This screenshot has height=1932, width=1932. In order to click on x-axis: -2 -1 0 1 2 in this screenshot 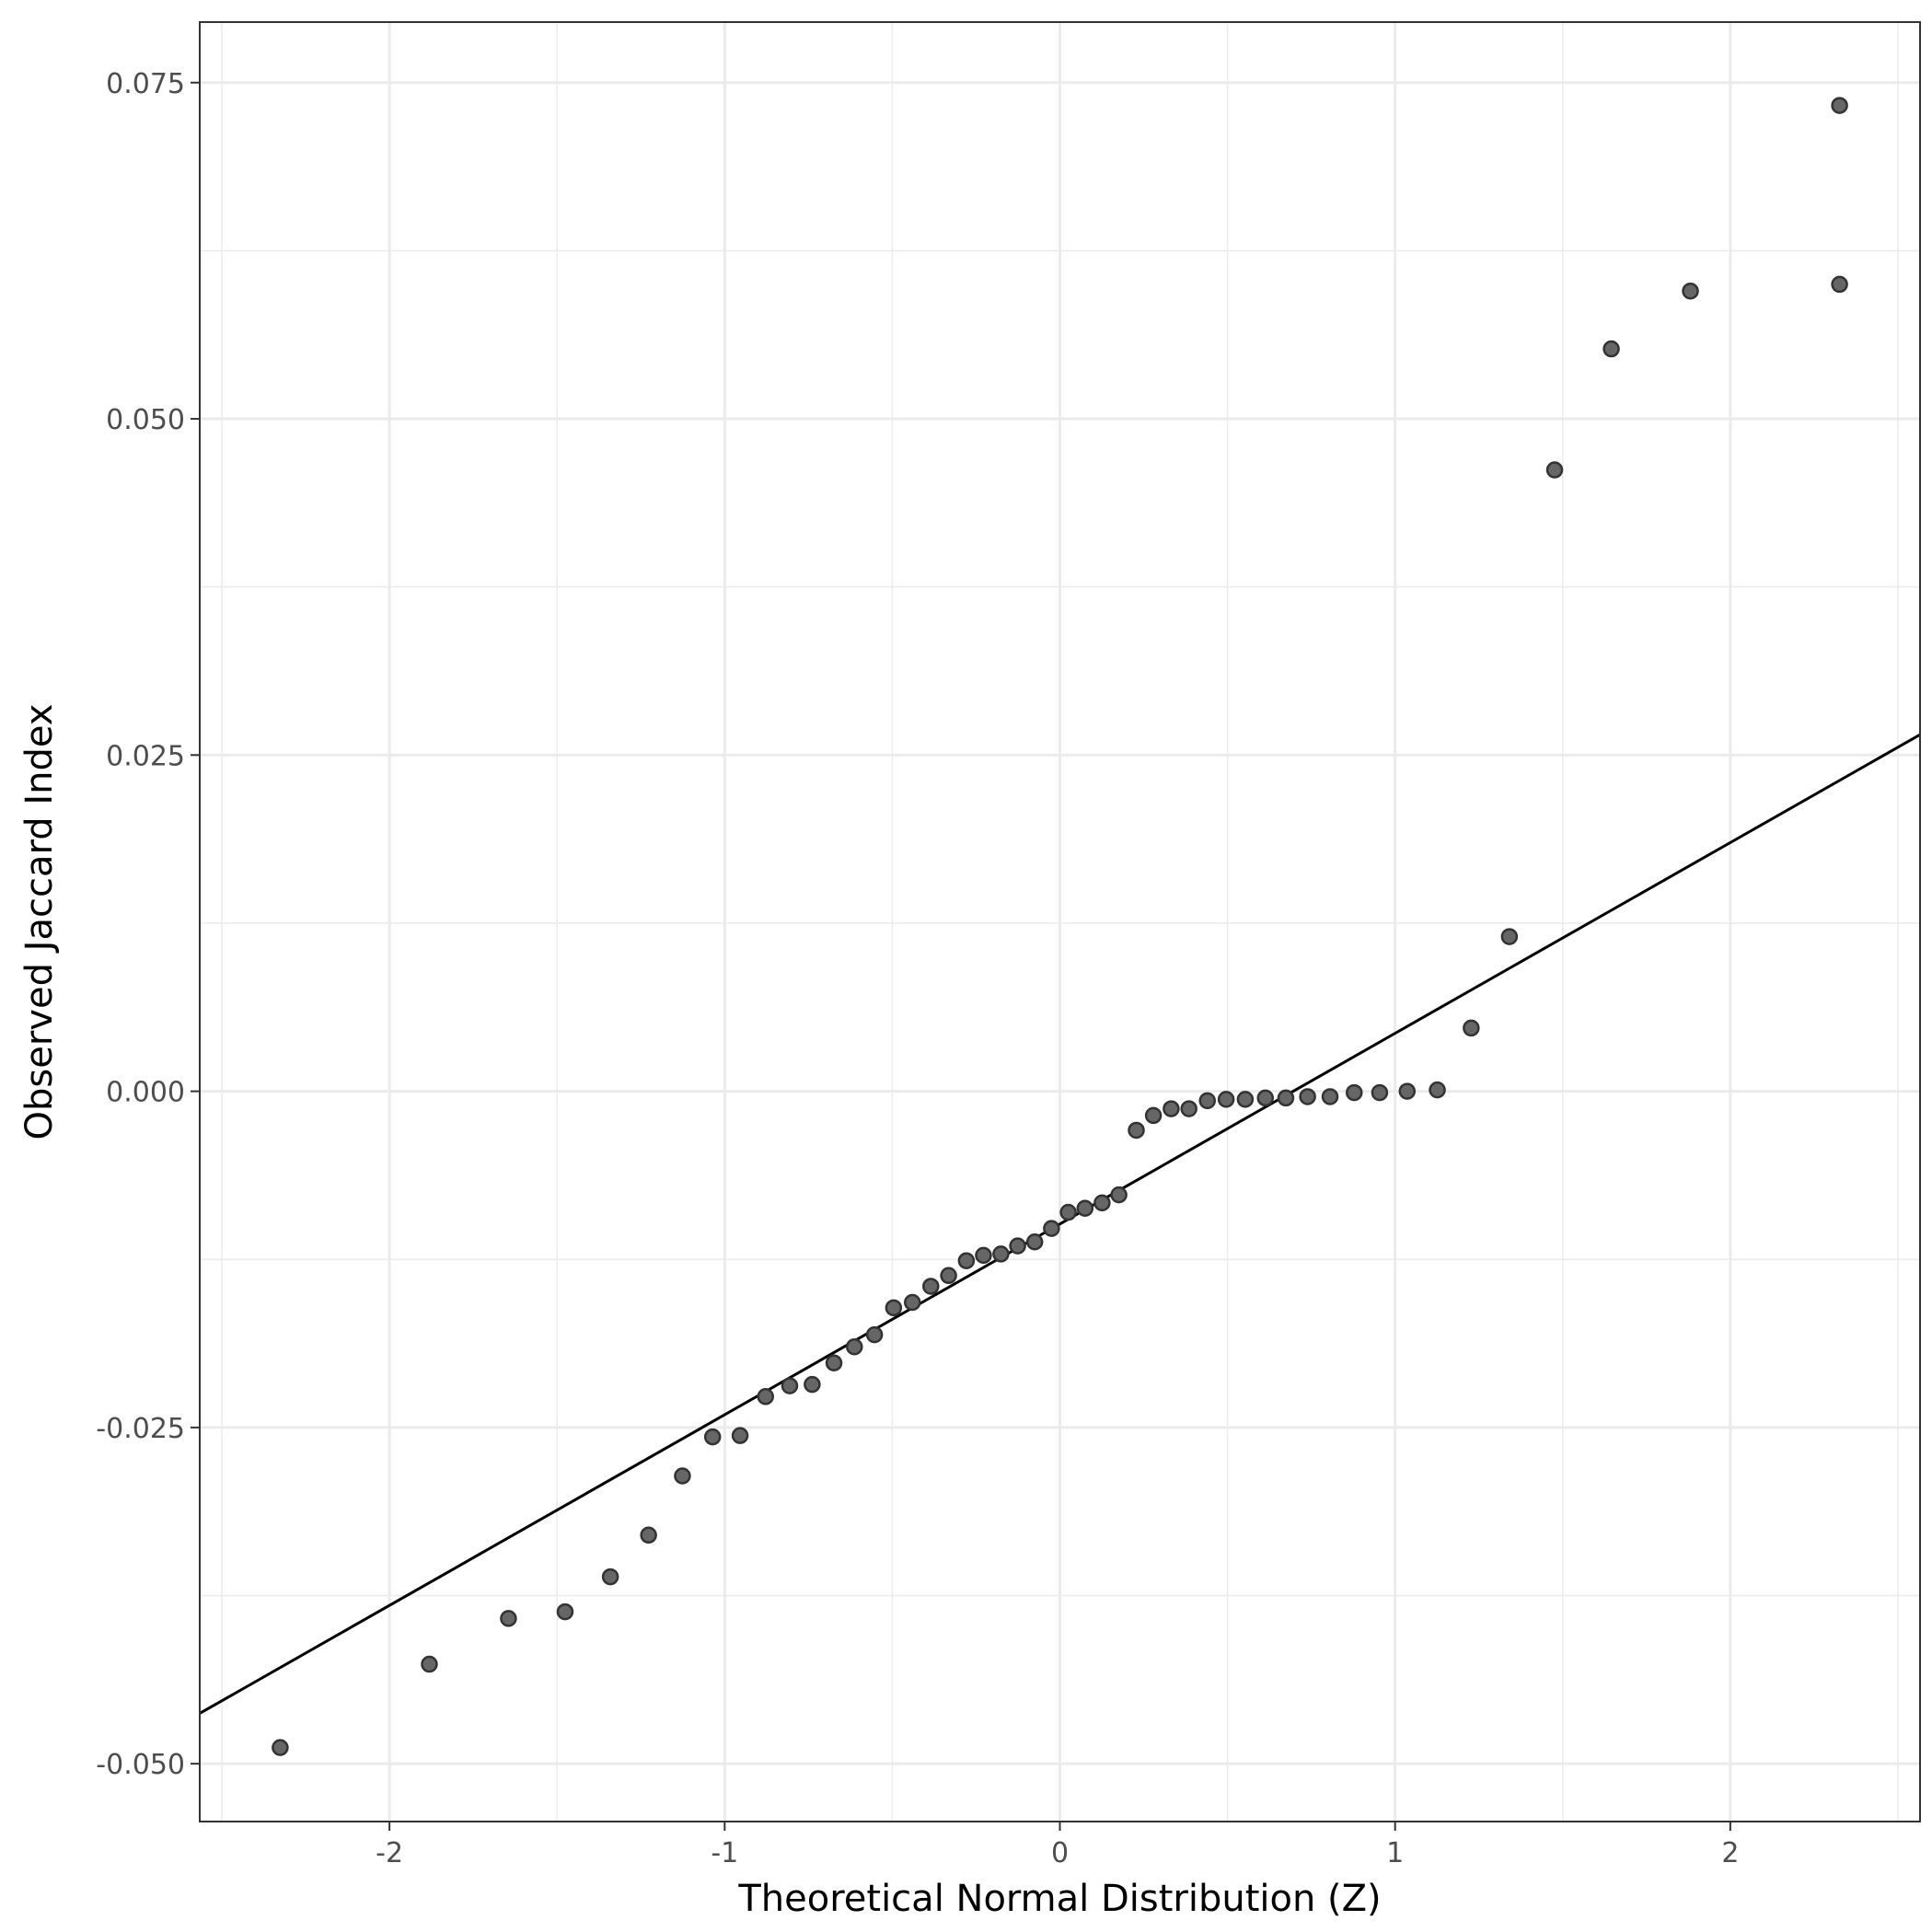, I will do `click(1058, 1846)`.